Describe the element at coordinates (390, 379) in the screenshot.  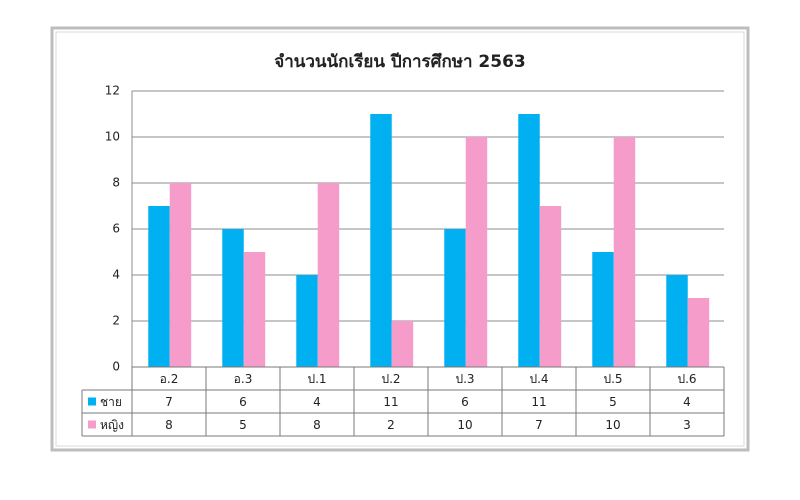
I see `x-tick-label: ป.2` at that location.